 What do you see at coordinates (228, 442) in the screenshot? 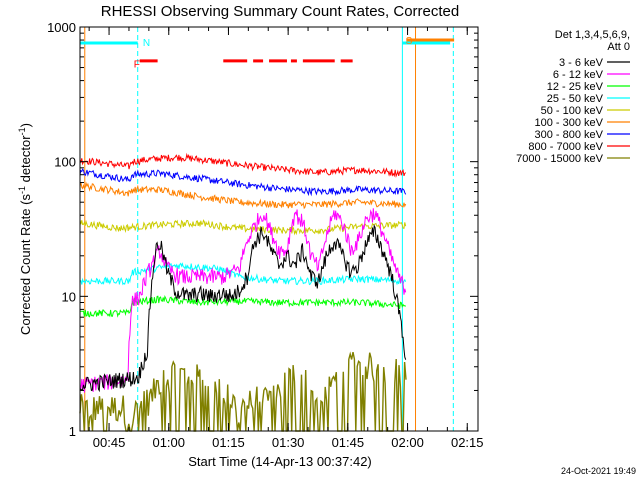
I see `x-tick-label-3: 01:15` at bounding box center [228, 442].